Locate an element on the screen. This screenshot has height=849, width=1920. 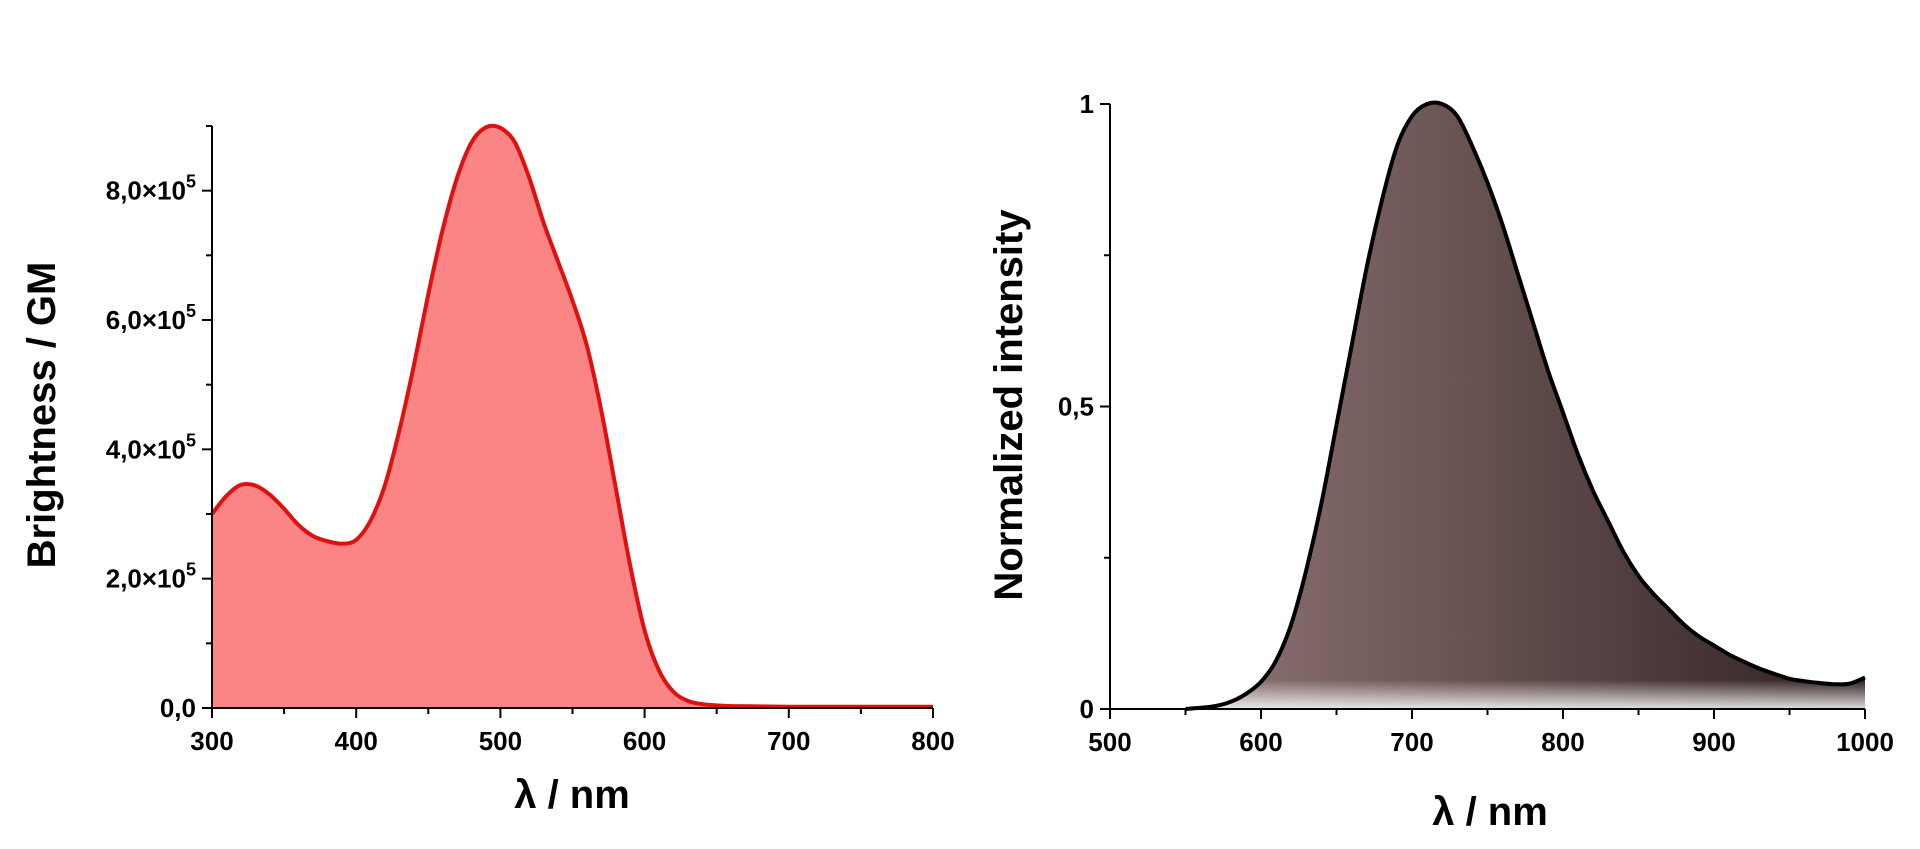
y-tick-label: 0,0 is located at coordinates (178, 708).